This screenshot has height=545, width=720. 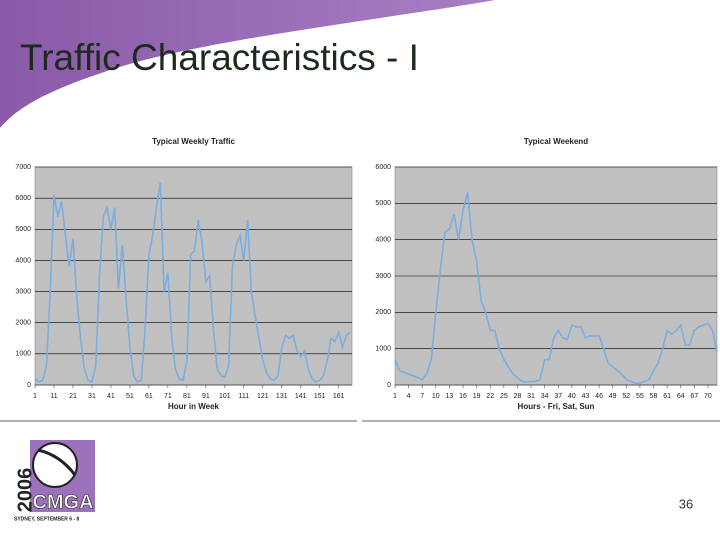 I want to click on y-tick-label: 7000, so click(x=23, y=167).